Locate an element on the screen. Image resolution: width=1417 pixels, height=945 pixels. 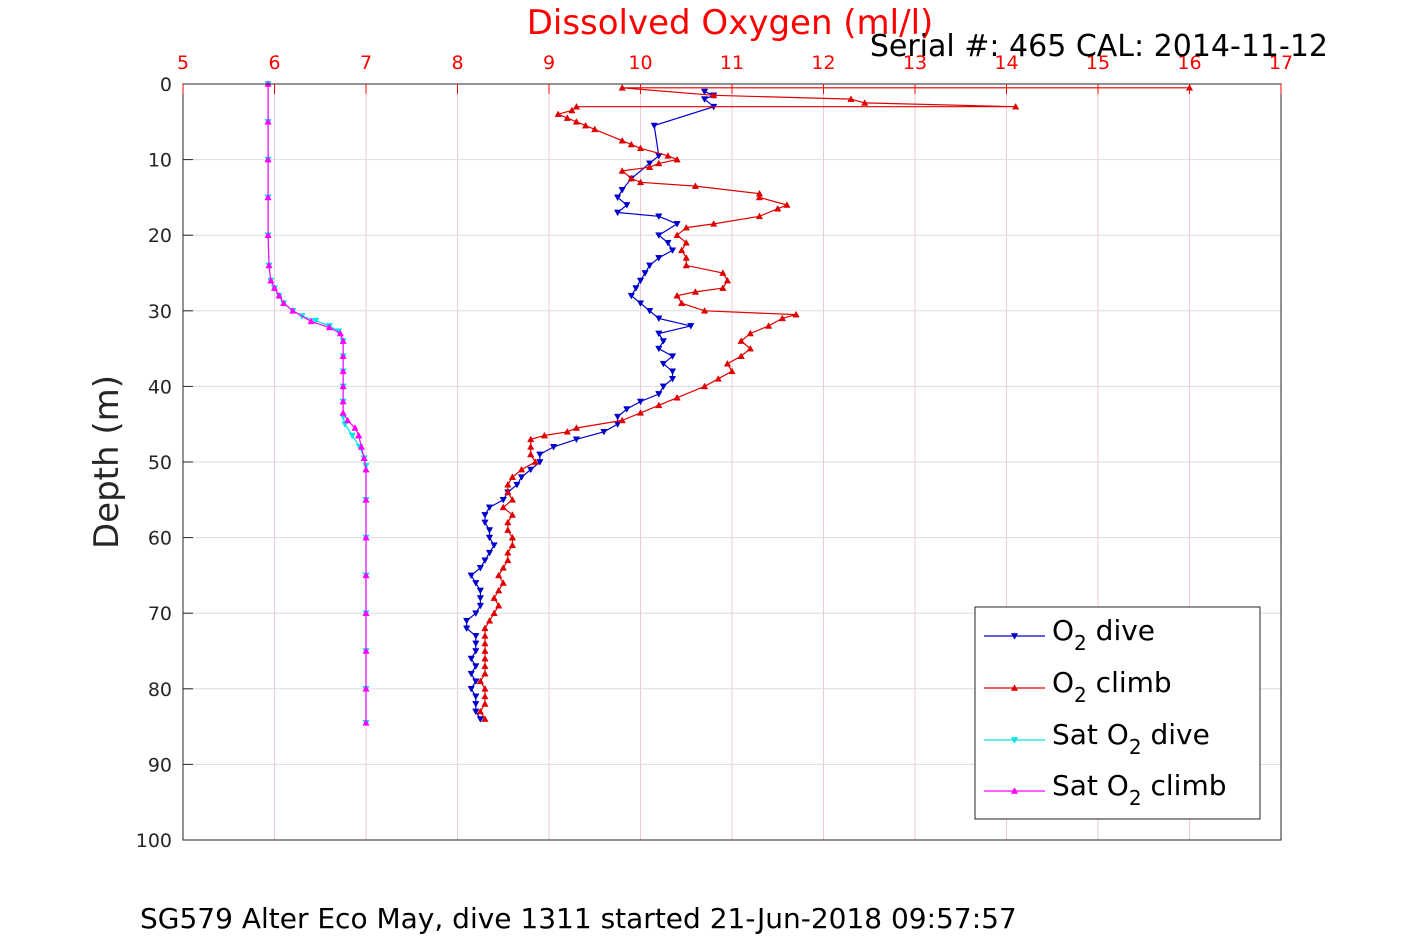
y-tick-label: 30 is located at coordinates (160, 312).